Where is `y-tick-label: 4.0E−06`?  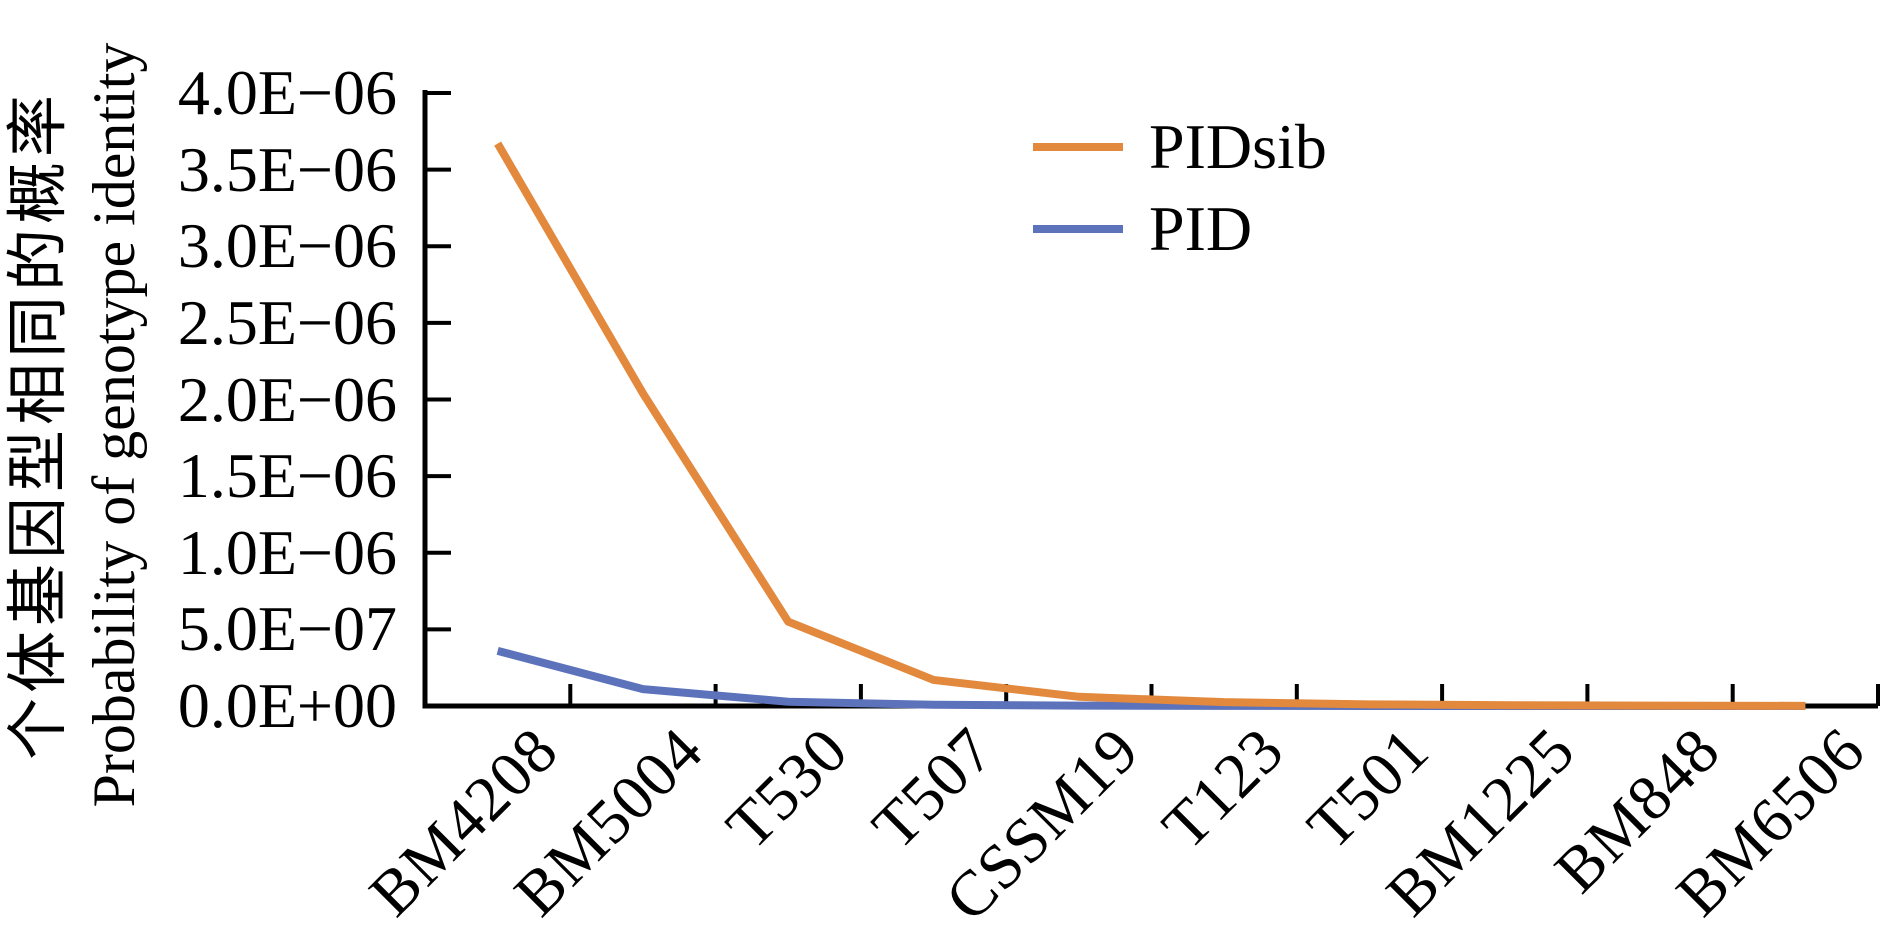
y-tick-label: 4.0E−06 is located at coordinates (287, 92).